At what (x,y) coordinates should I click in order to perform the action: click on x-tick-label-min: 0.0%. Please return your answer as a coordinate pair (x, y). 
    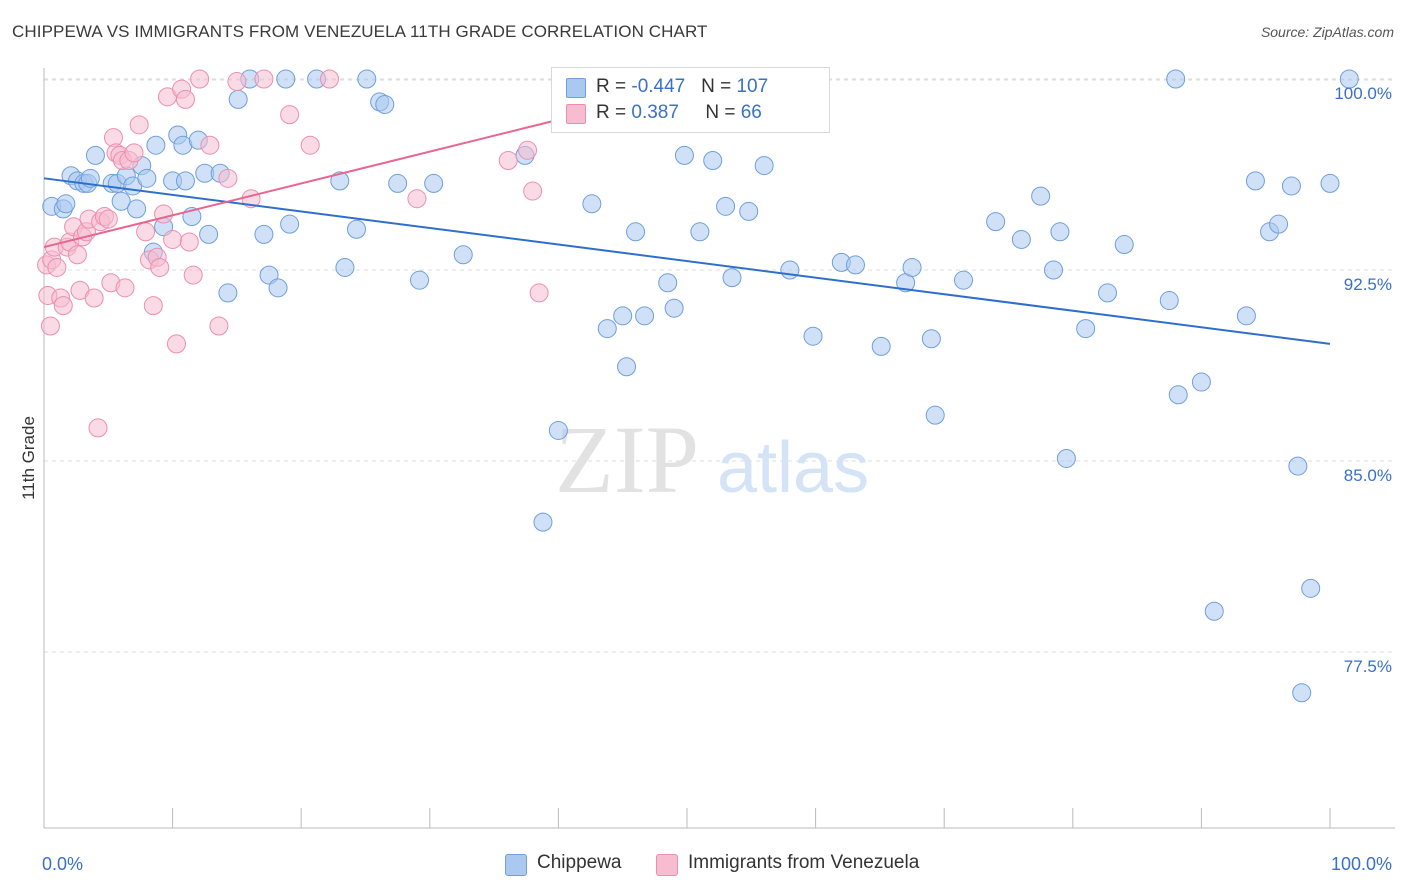
    Looking at the image, I should click on (62, 864).